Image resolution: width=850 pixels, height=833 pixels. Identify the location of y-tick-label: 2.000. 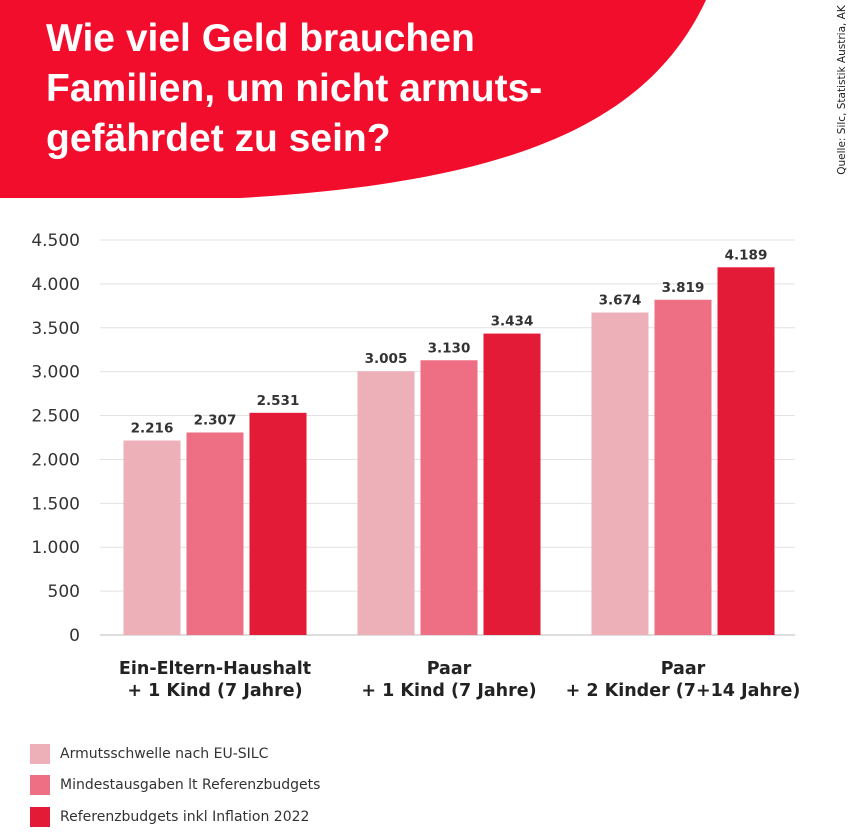
(55, 460).